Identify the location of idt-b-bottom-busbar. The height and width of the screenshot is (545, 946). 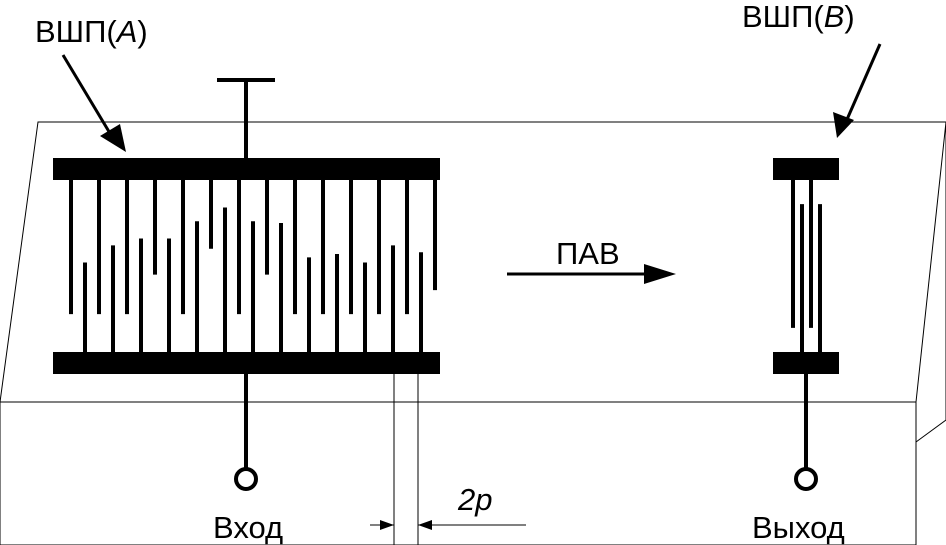
(806, 363).